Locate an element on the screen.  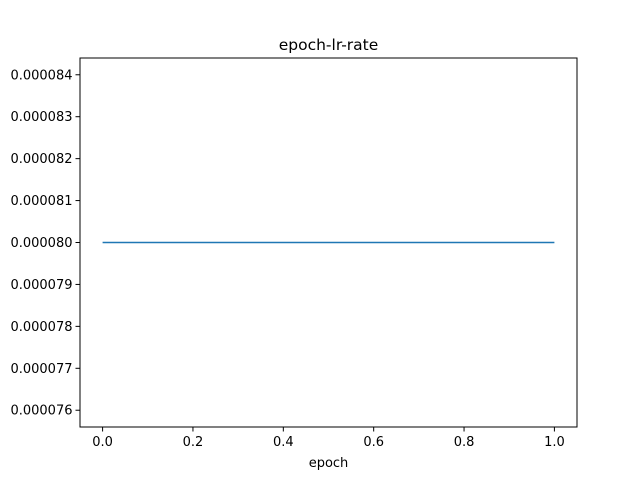
x-axis-title: epoch is located at coordinates (329, 463).